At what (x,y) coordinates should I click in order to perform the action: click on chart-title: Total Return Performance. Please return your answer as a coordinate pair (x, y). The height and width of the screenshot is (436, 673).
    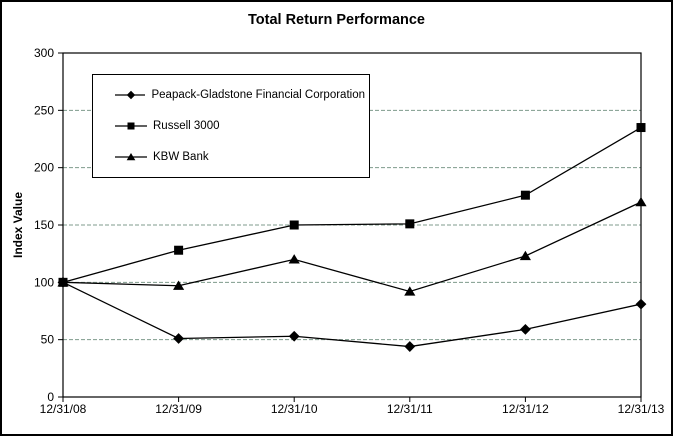
    Looking at the image, I should click on (336, 20).